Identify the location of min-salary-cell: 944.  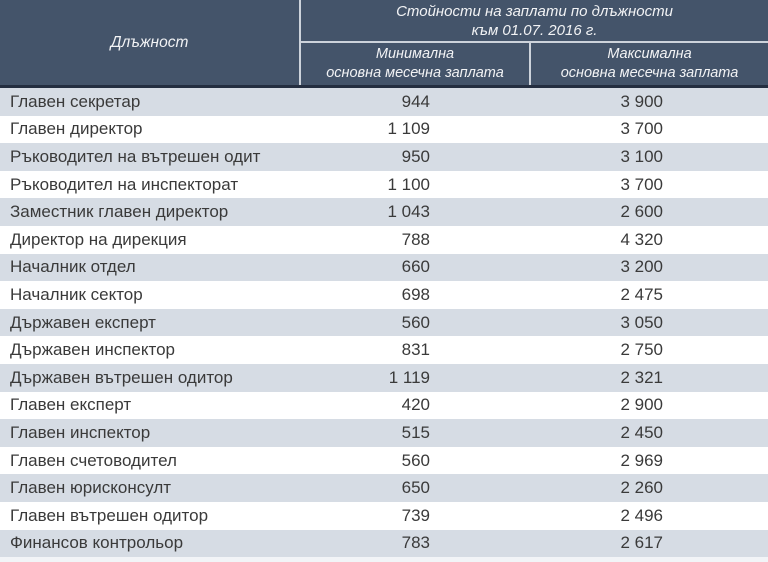
(415, 101).